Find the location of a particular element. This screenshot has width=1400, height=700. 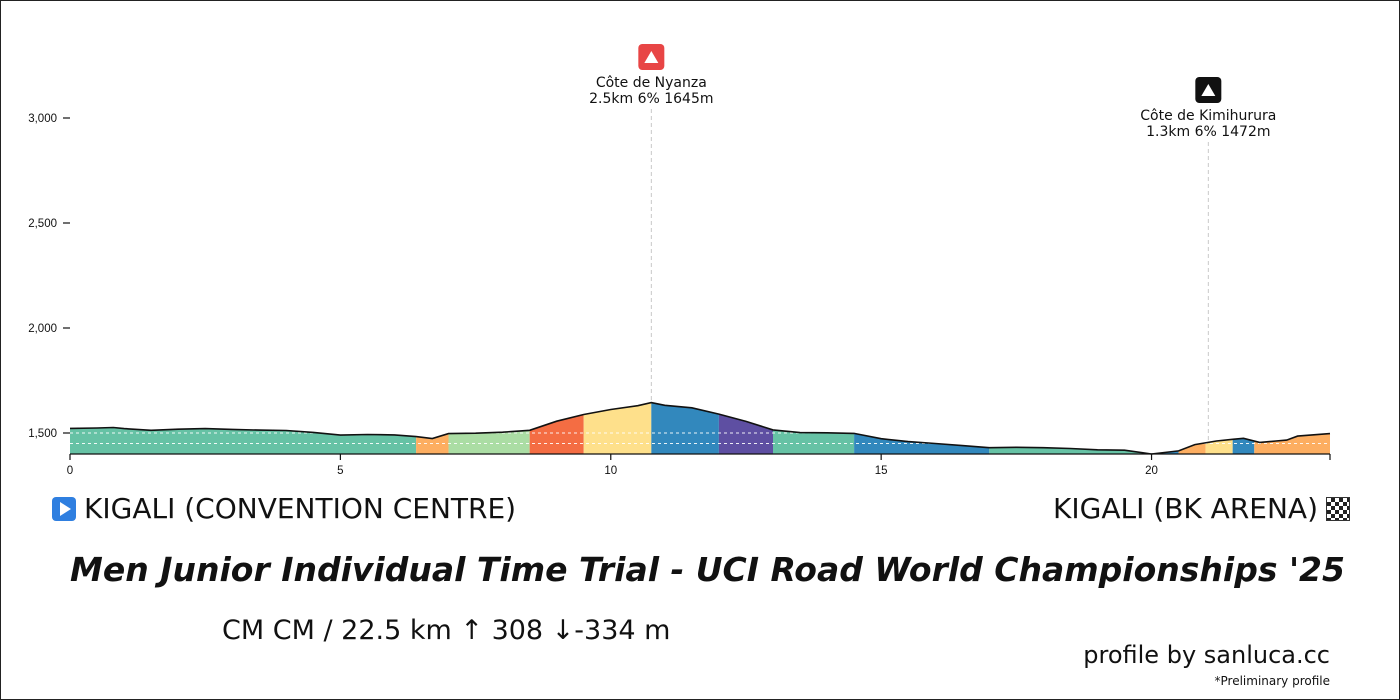

finish-location-label: KIGALI (BK ARENA) is located at coordinates (1185, 508).